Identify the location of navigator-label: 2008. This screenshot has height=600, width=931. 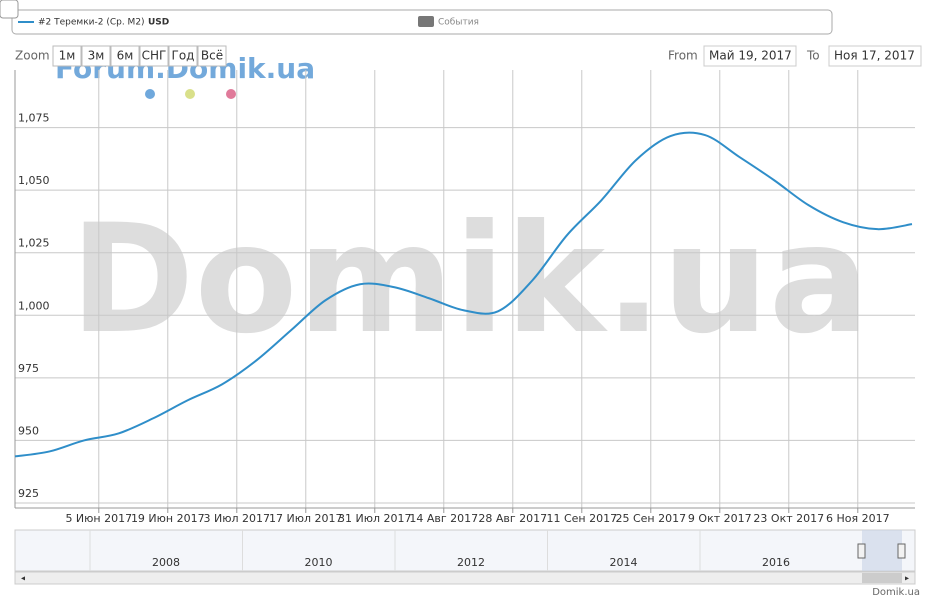
(166, 562).